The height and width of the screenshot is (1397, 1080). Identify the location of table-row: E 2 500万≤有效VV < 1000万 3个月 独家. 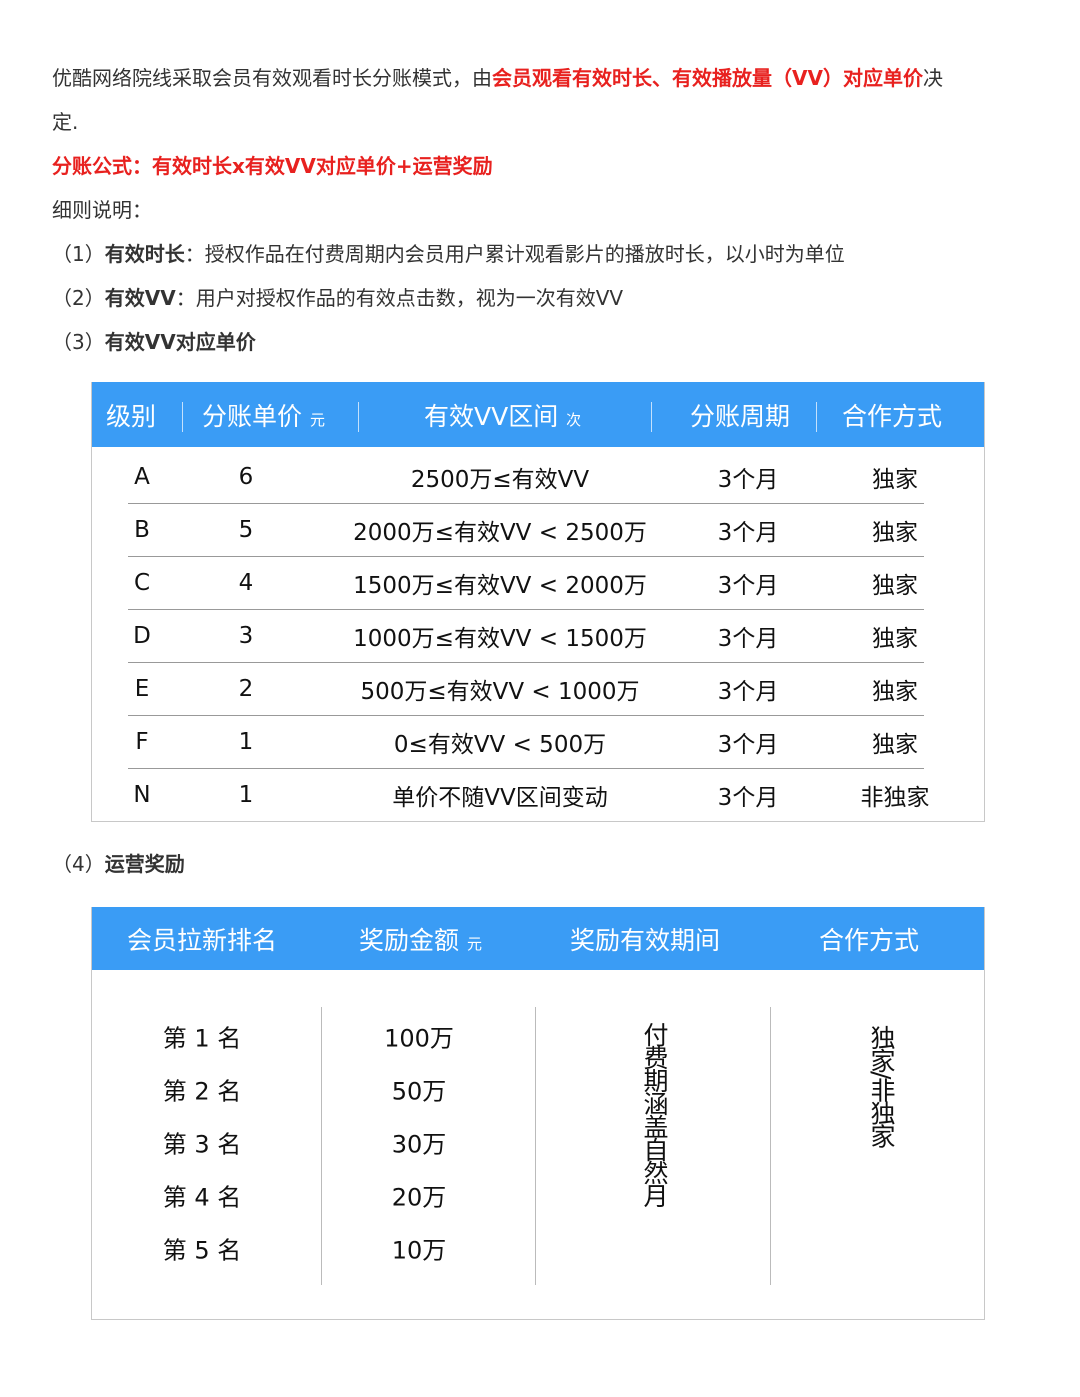
(526, 689).